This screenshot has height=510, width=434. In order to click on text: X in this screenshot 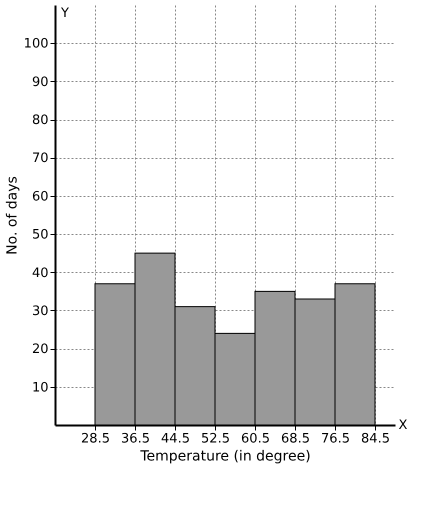, I will do `click(403, 425)`.